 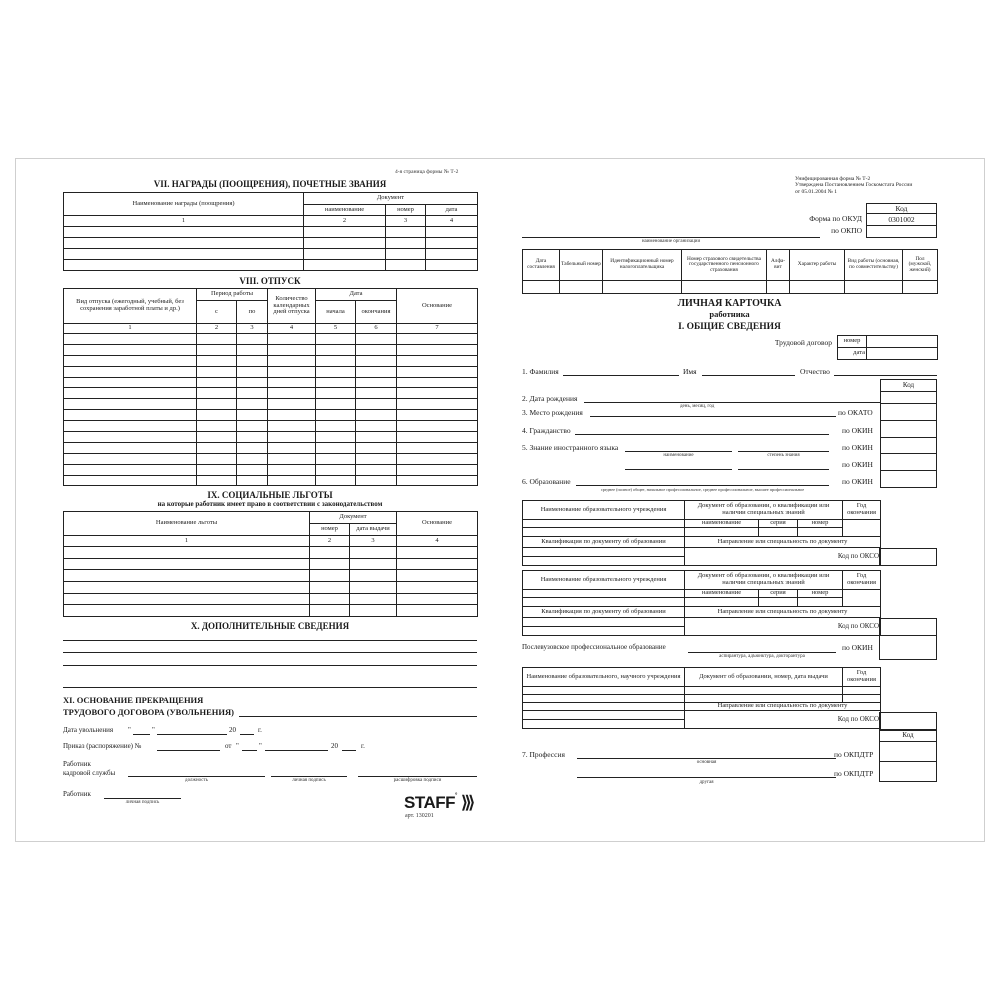 I want to click on education-field, so click(x=702, y=485).